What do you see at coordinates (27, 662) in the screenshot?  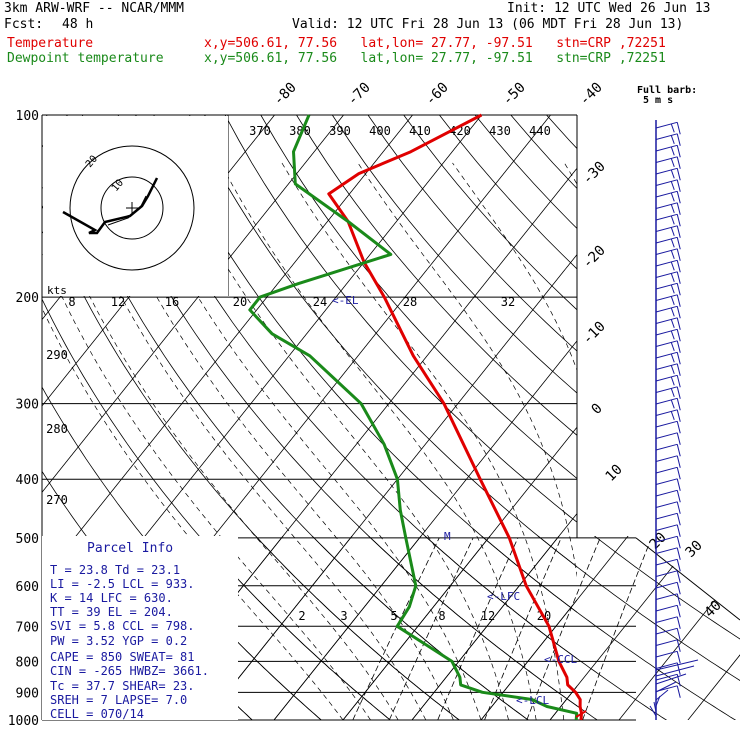 I see `pressure-tick-label: 800` at bounding box center [27, 662].